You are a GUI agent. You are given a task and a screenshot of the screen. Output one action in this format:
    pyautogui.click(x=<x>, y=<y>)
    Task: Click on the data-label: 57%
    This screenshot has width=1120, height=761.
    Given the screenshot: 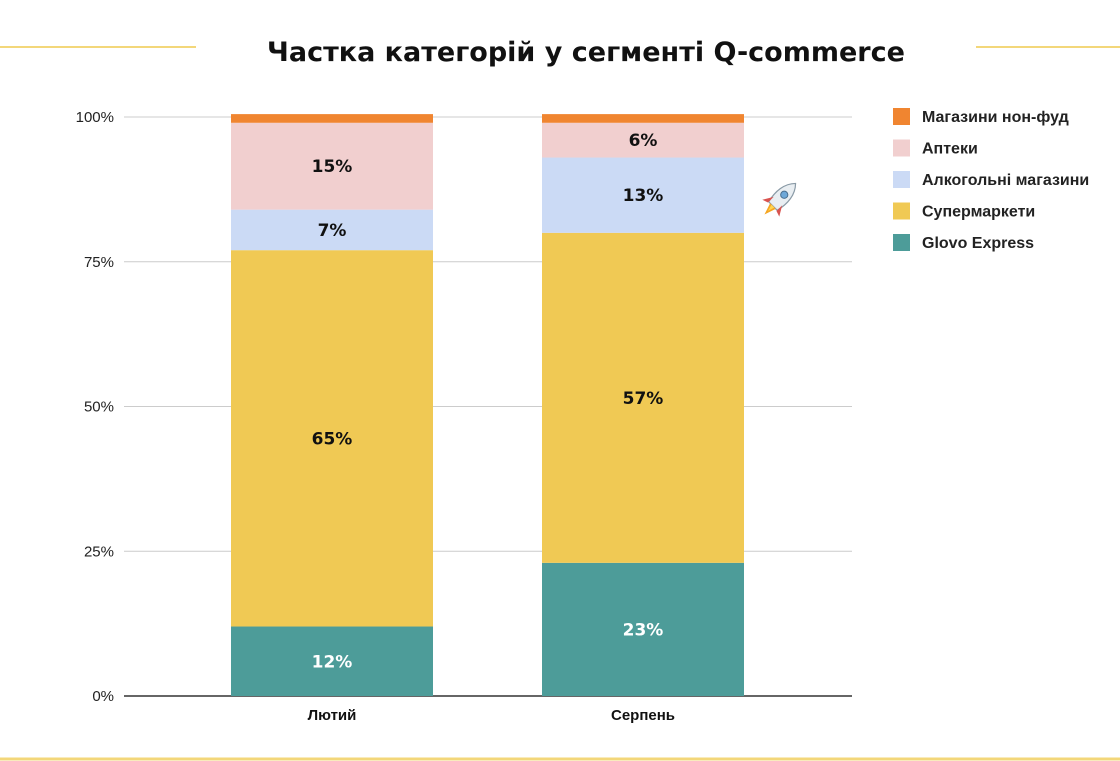 What is the action you would take?
    pyautogui.click(x=643, y=399)
    